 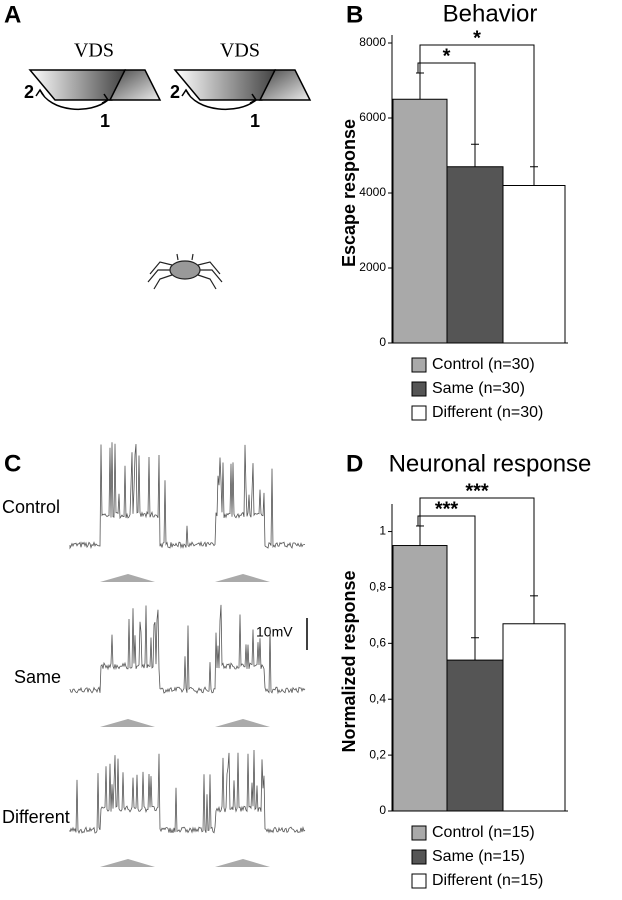 What do you see at coordinates (372, 42) in the screenshot?
I see `y-tick-label: 8000` at bounding box center [372, 42].